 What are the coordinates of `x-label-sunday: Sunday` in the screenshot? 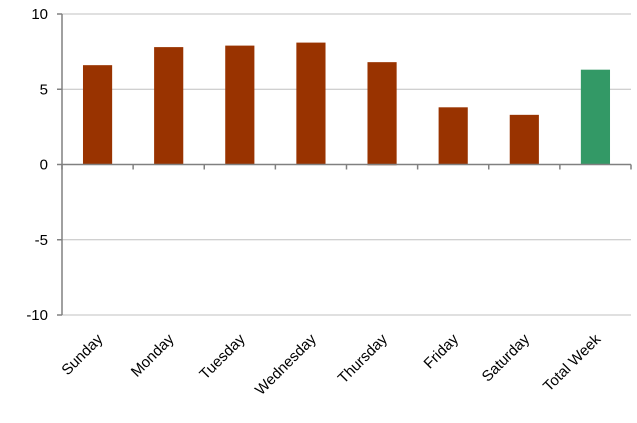 It's located at (82, 354).